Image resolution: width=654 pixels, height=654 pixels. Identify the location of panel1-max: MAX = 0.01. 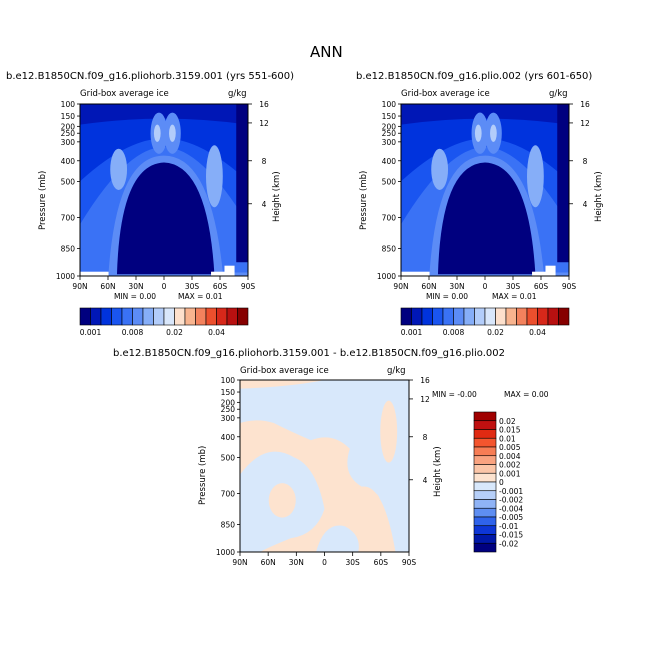
(200, 296).